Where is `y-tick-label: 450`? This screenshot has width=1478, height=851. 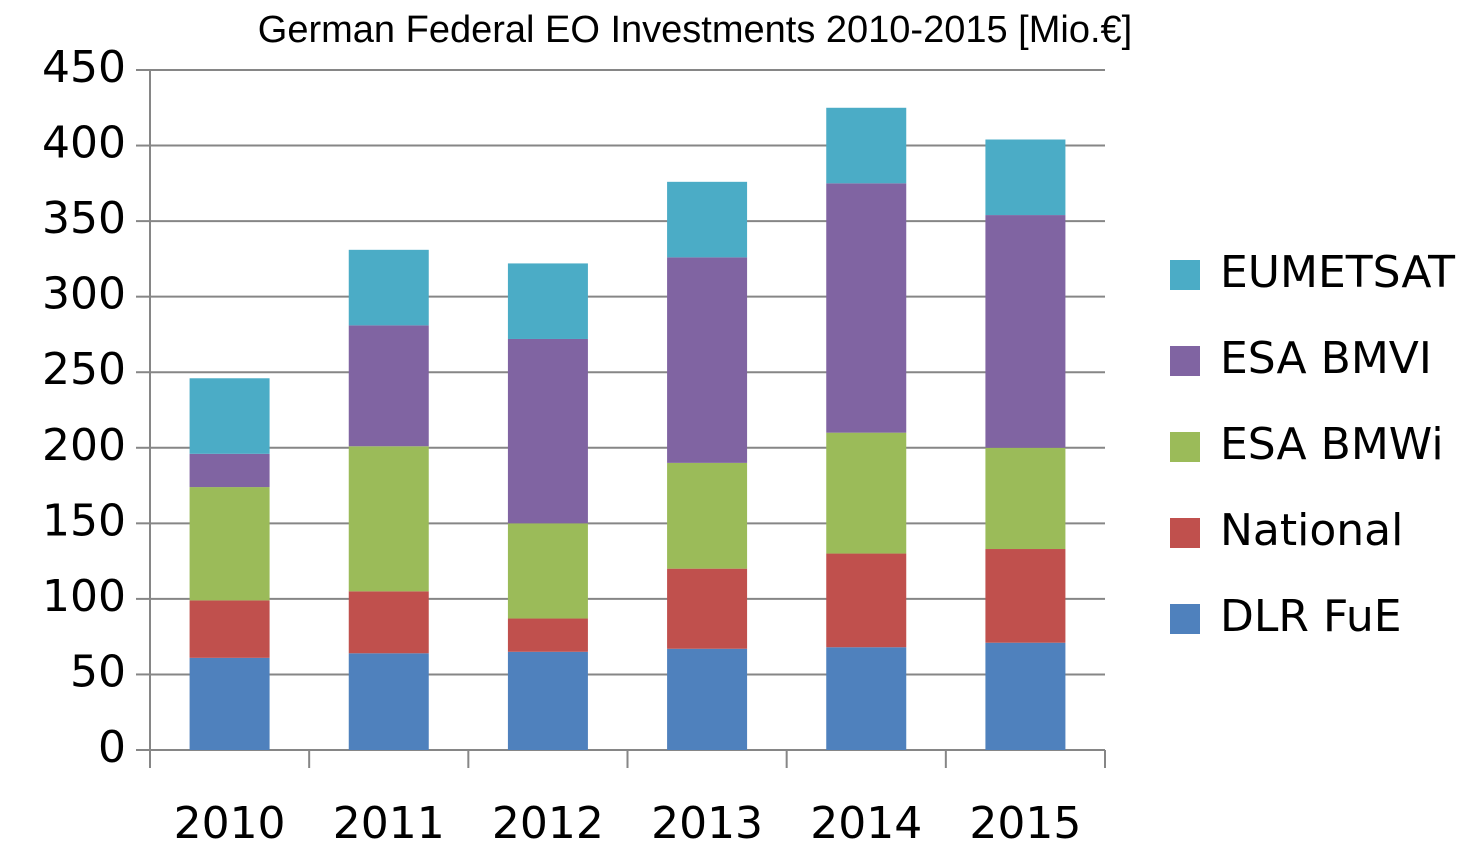
y-tick-label: 450 is located at coordinates (84, 67).